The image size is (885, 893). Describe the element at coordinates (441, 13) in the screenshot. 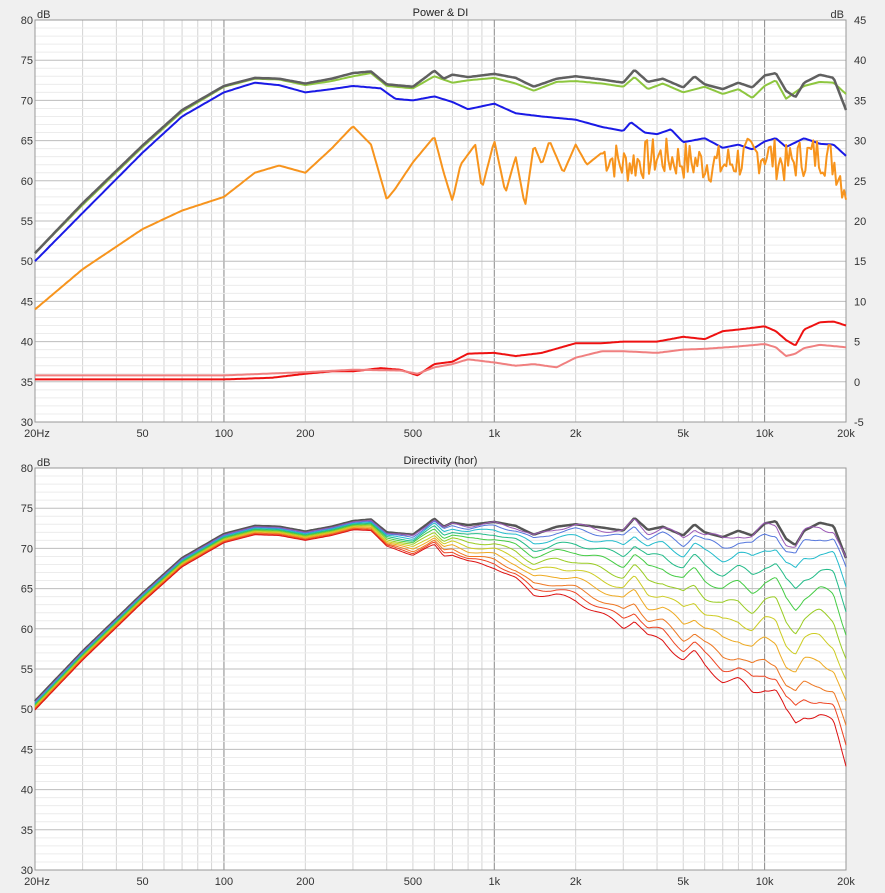

I see `chart-title: Power & DI` at that location.